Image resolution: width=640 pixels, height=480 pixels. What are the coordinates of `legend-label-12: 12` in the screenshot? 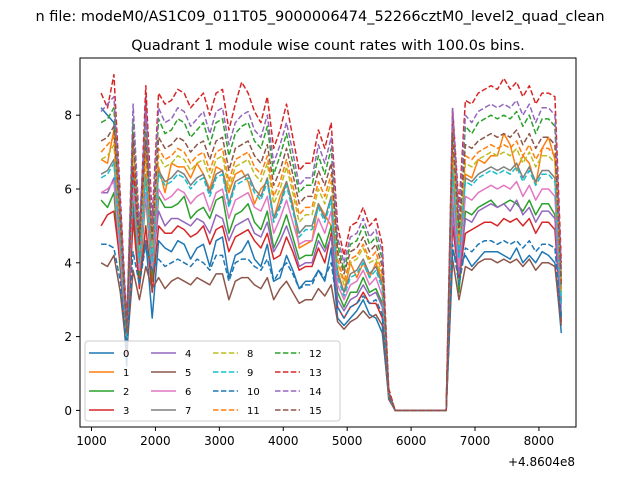 It's located at (315, 354).